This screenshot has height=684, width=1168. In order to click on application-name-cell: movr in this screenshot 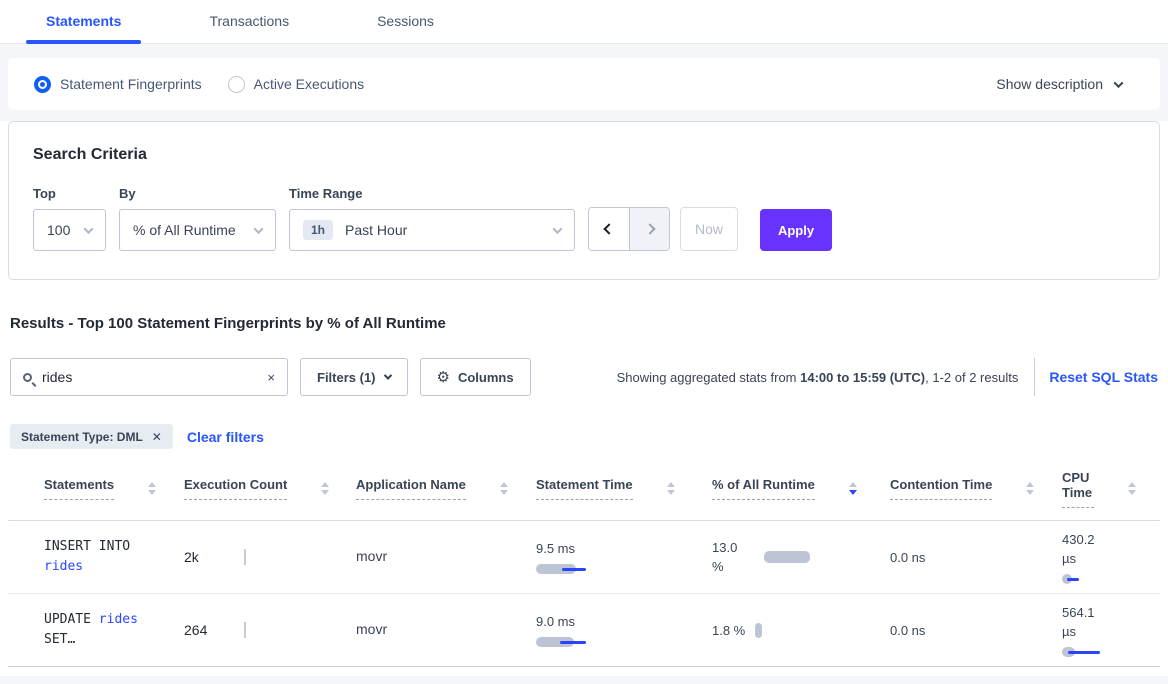, I will do `click(372, 556)`.